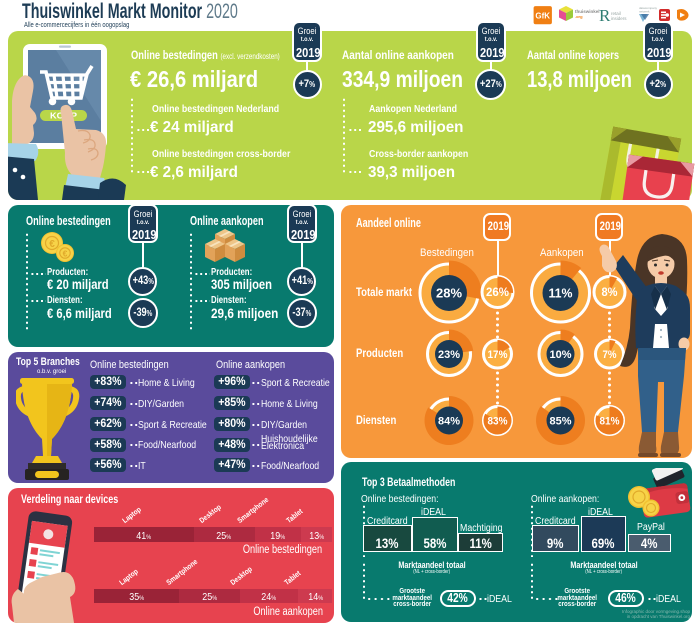 The height and width of the screenshot is (631, 700). What do you see at coordinates (542, 16) in the screenshot?
I see `svg-text: GfK` at bounding box center [542, 16].